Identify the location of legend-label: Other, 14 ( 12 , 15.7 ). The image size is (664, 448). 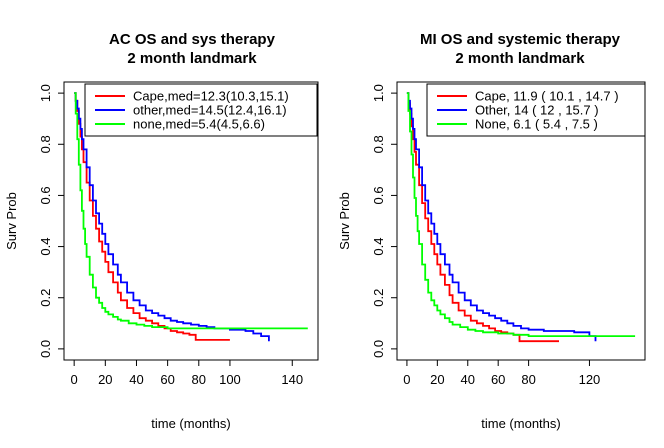
(537, 110).